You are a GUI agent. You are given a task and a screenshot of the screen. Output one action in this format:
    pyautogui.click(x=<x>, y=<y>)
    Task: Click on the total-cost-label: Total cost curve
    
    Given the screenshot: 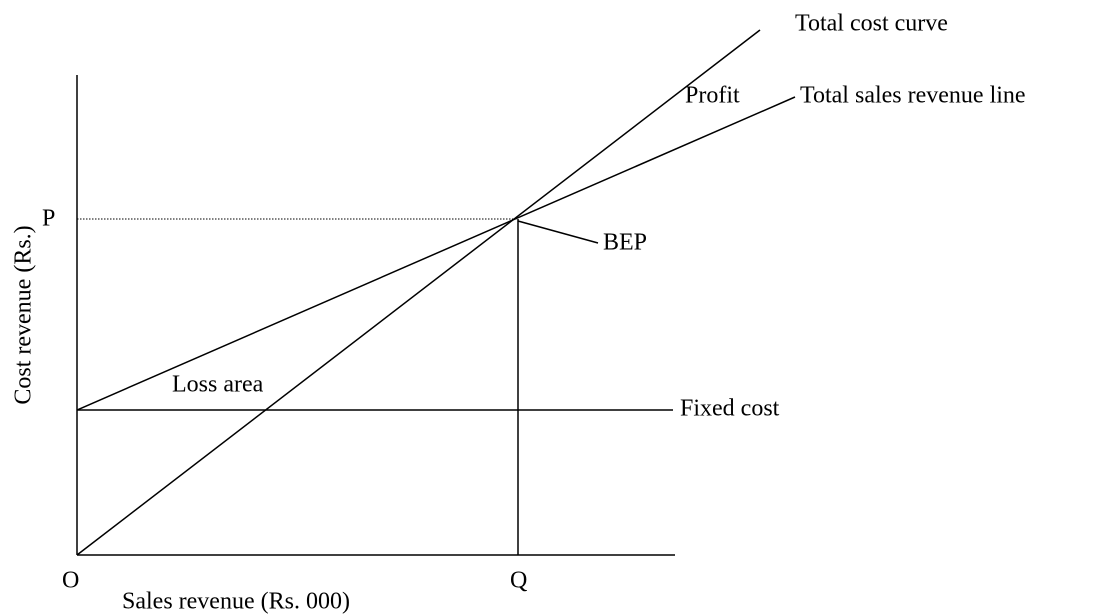 What is the action you would take?
    pyautogui.click(x=871, y=24)
    